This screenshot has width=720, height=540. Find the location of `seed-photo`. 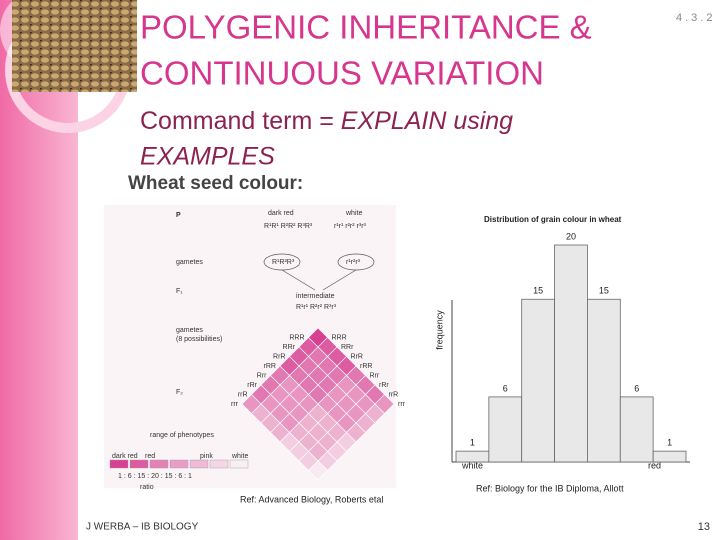

seed-photo is located at coordinates (74, 46).